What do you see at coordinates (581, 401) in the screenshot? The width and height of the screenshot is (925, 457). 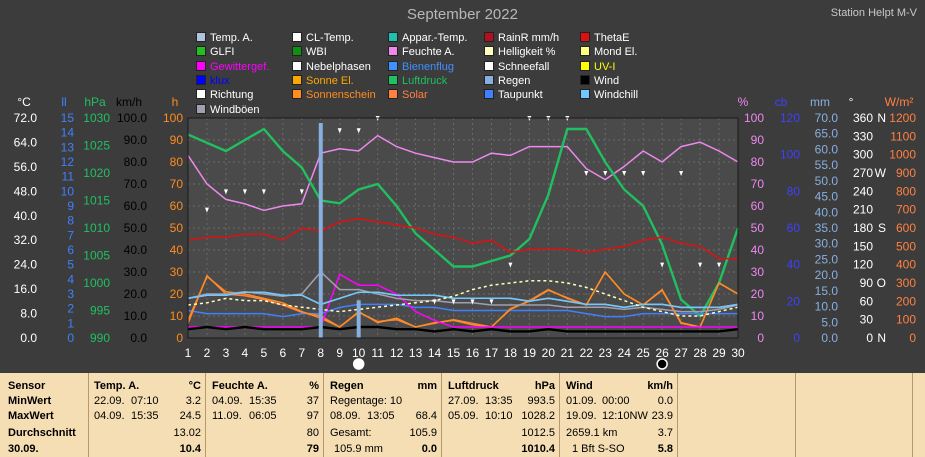 I see `wind-min-date: 01.09.` at bounding box center [581, 401].